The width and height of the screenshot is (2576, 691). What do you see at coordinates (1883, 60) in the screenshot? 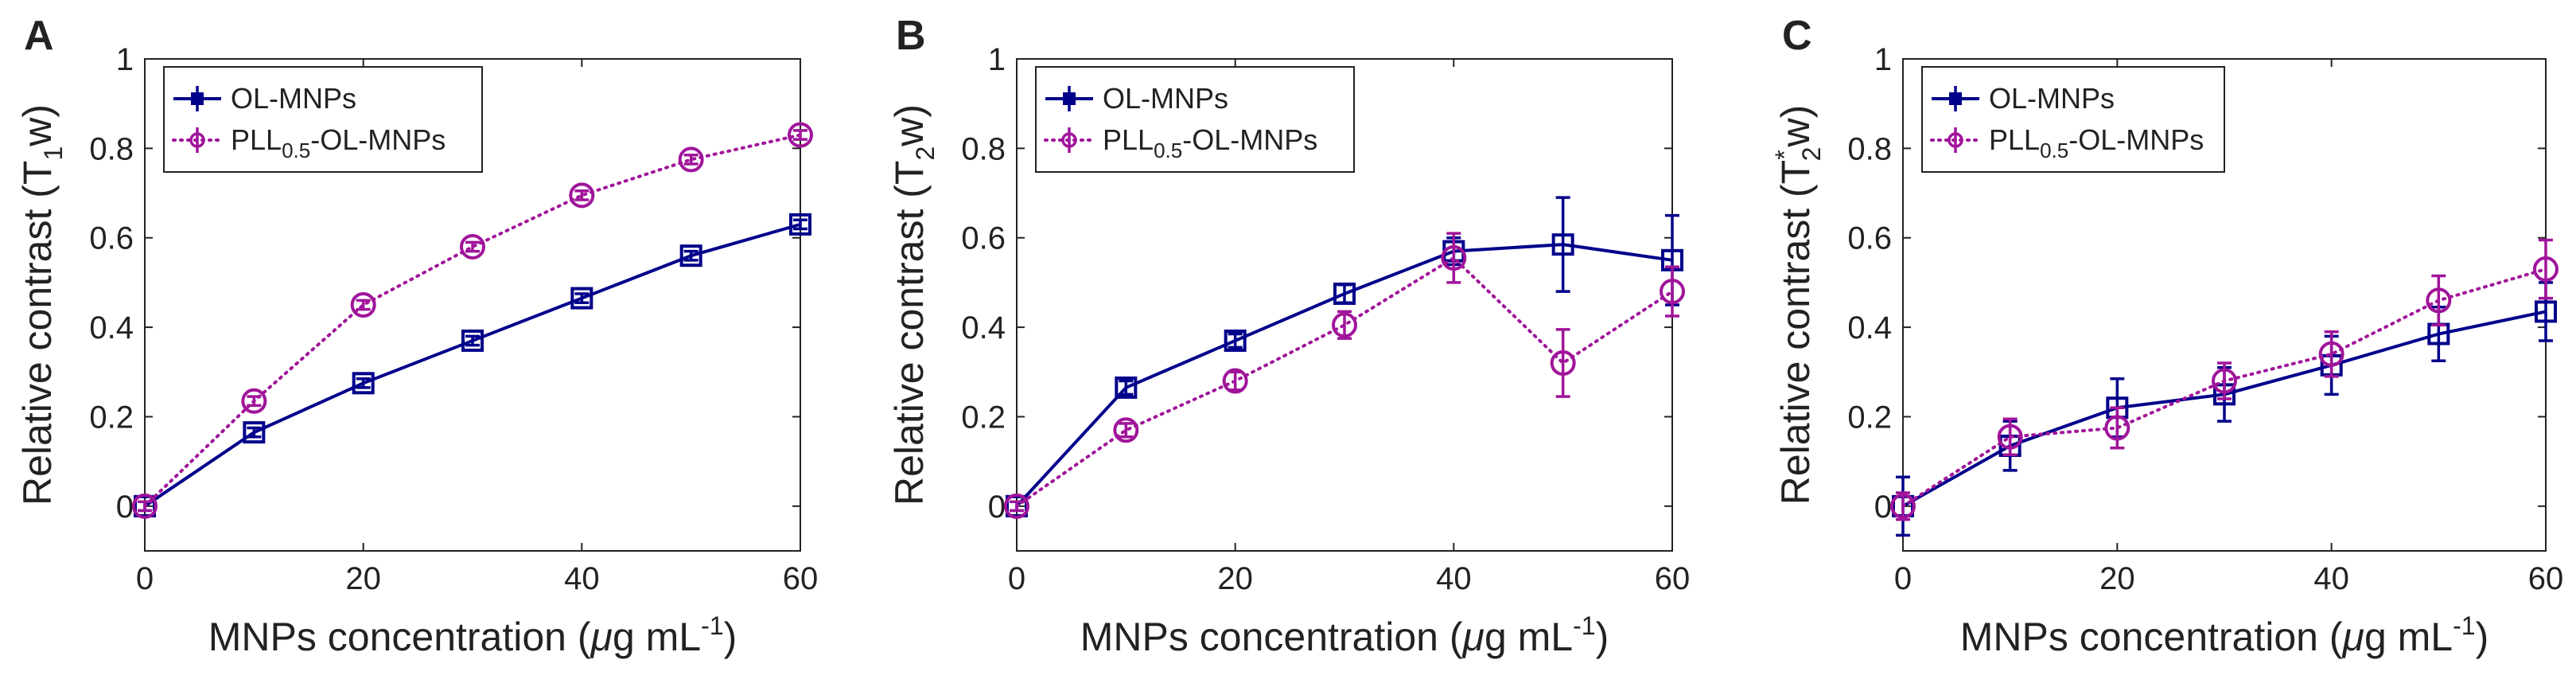
I see `y-tick-label: 1` at bounding box center [1883, 60].